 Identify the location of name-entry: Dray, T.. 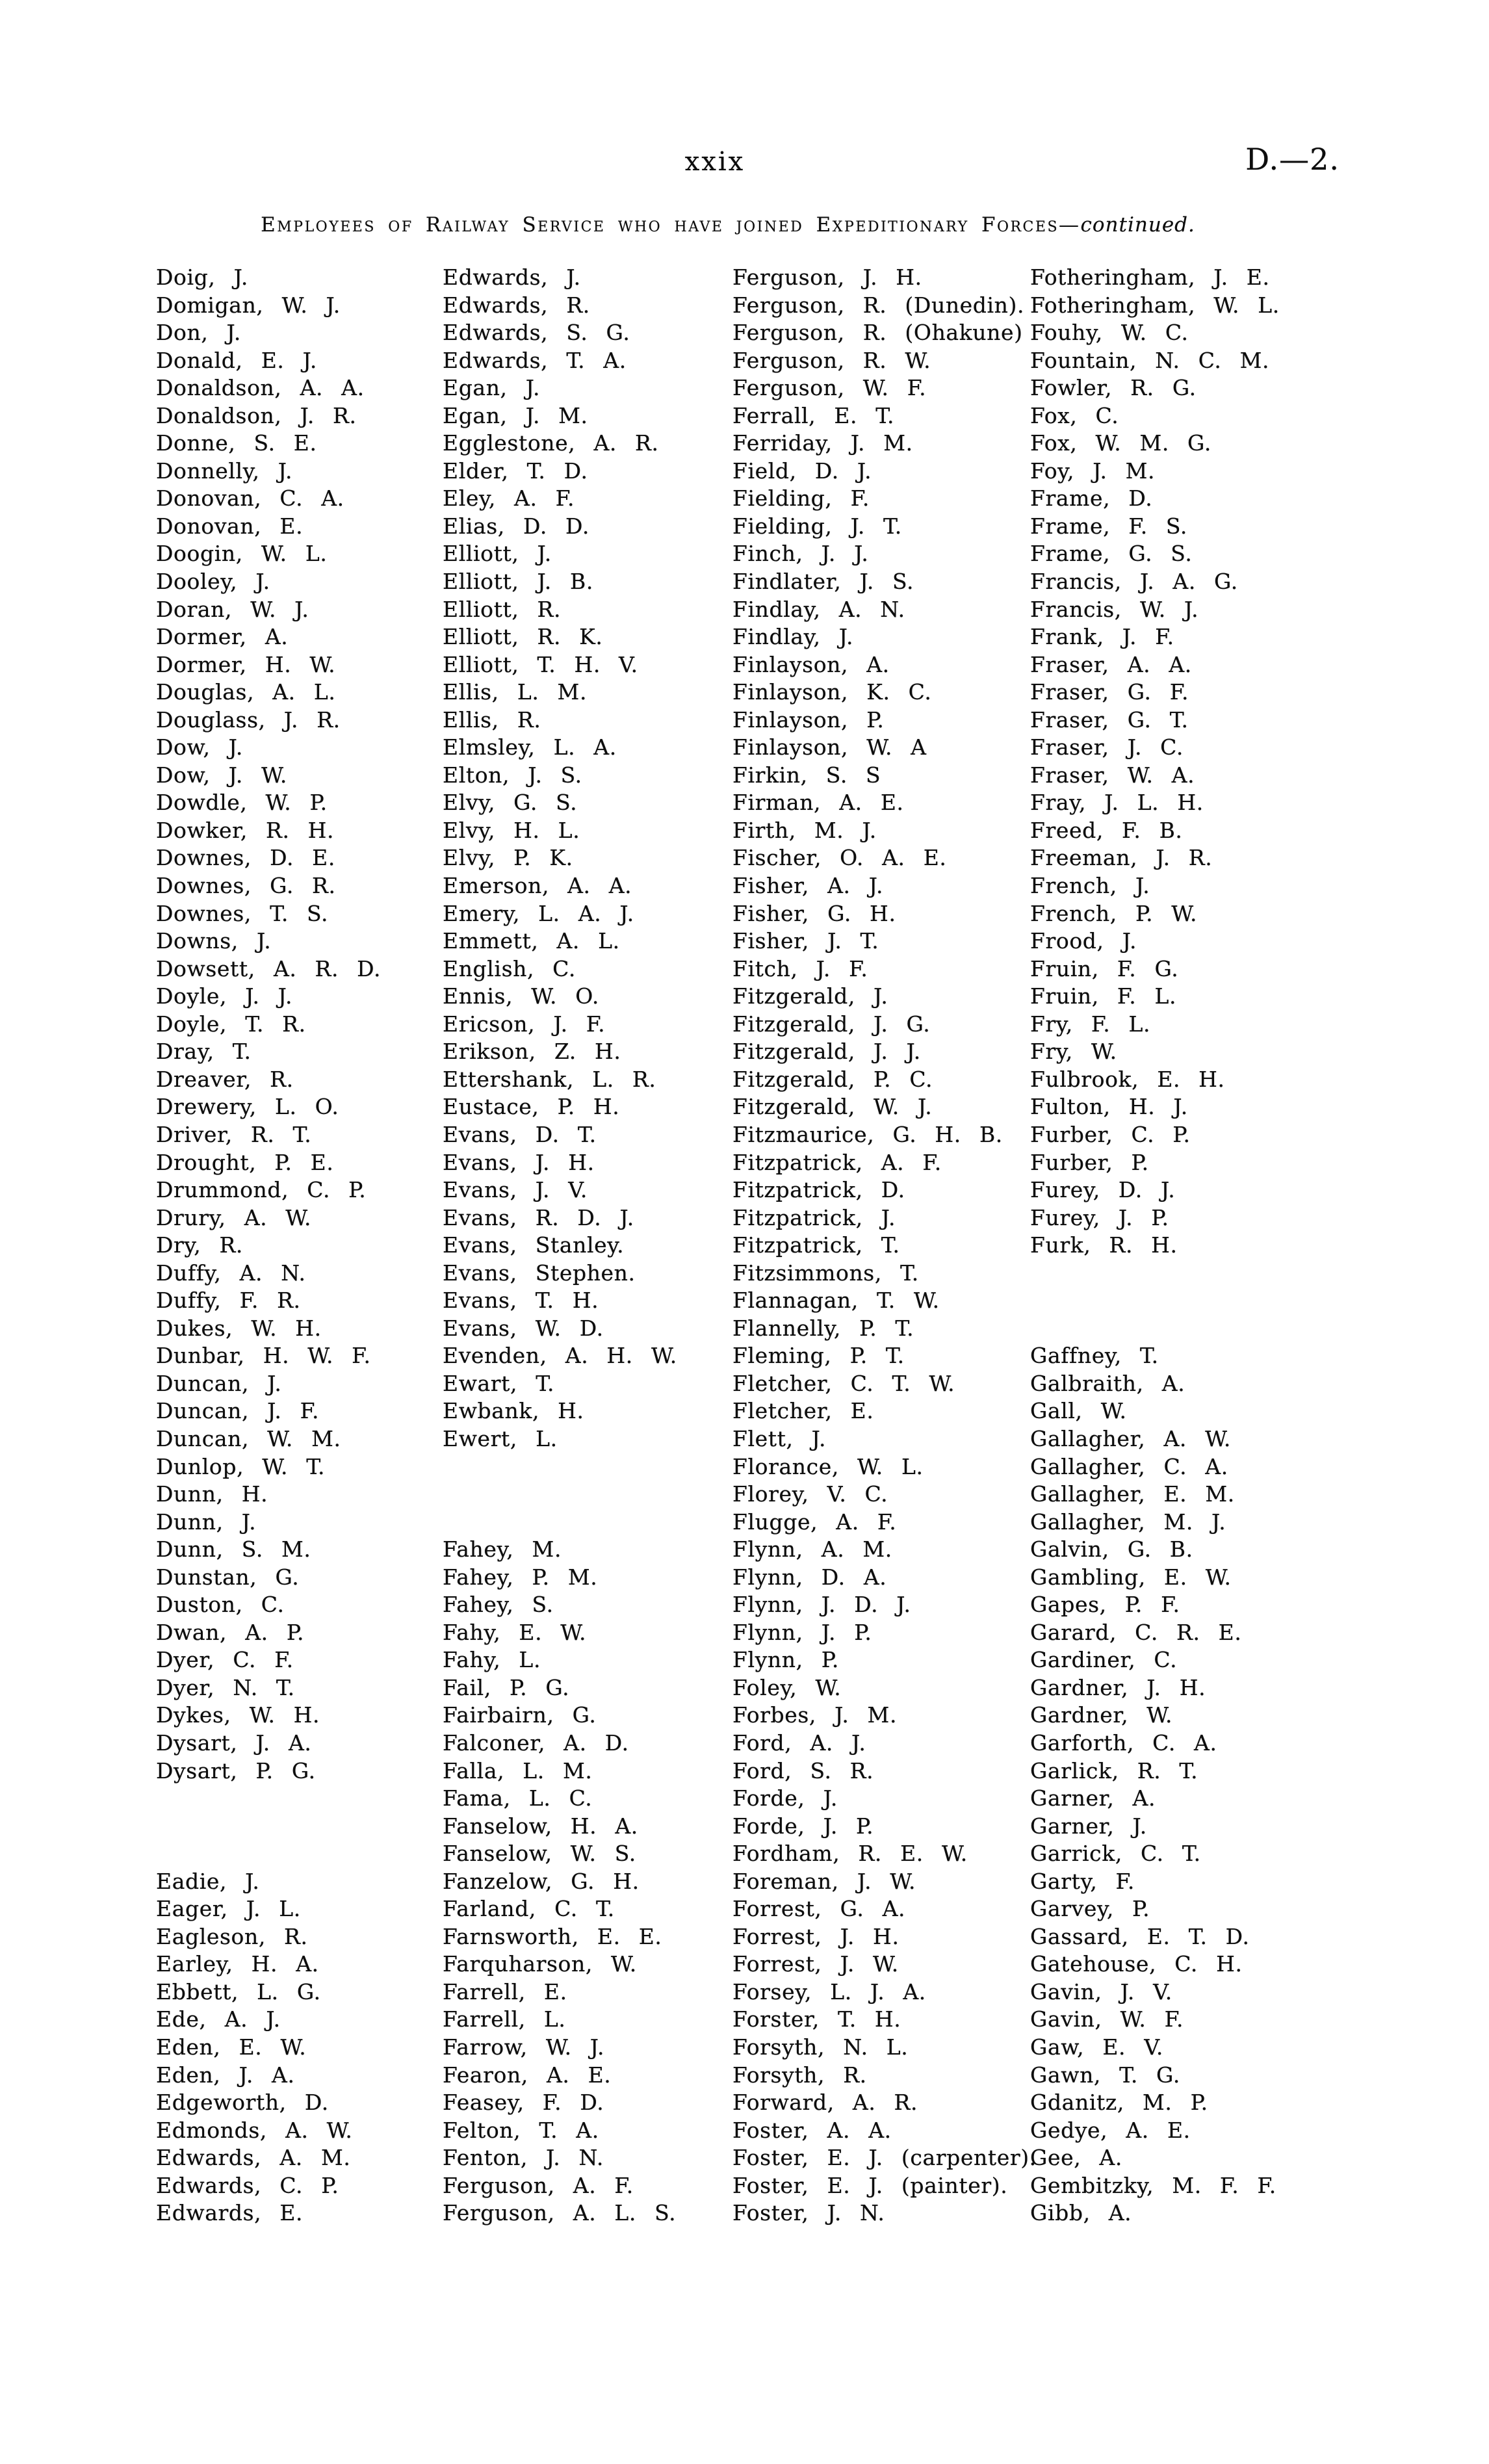
(204, 1052).